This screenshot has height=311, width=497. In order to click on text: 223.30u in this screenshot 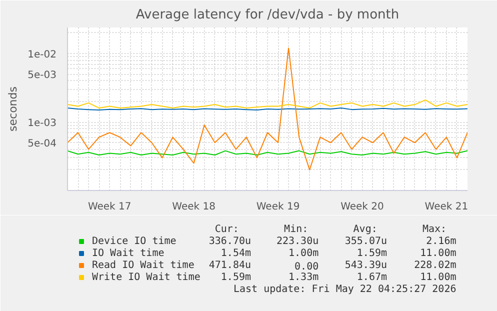, I will do `click(297, 241)`.